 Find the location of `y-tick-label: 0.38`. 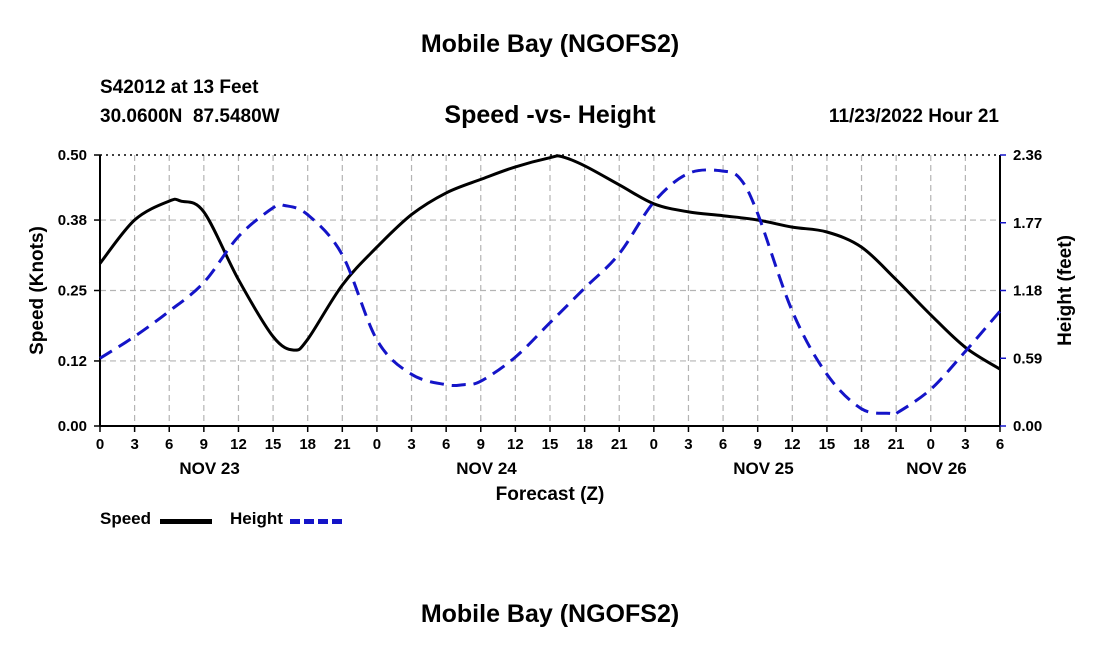

y-tick-label: 0.38 is located at coordinates (72, 220).